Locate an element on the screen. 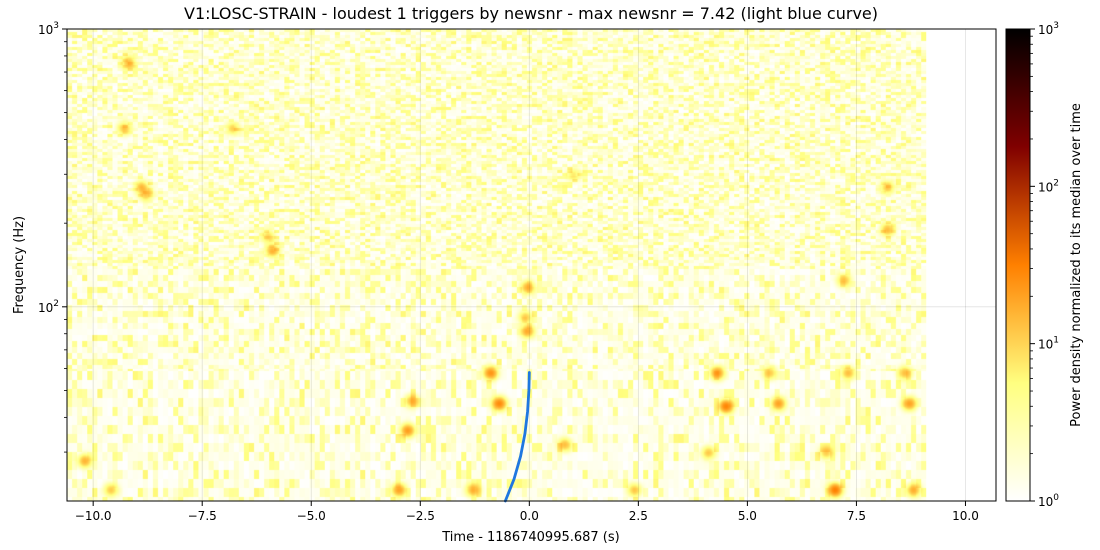 The height and width of the screenshot is (550, 1100). colorbar-tick-label: 10³ is located at coordinates (1048, 29).